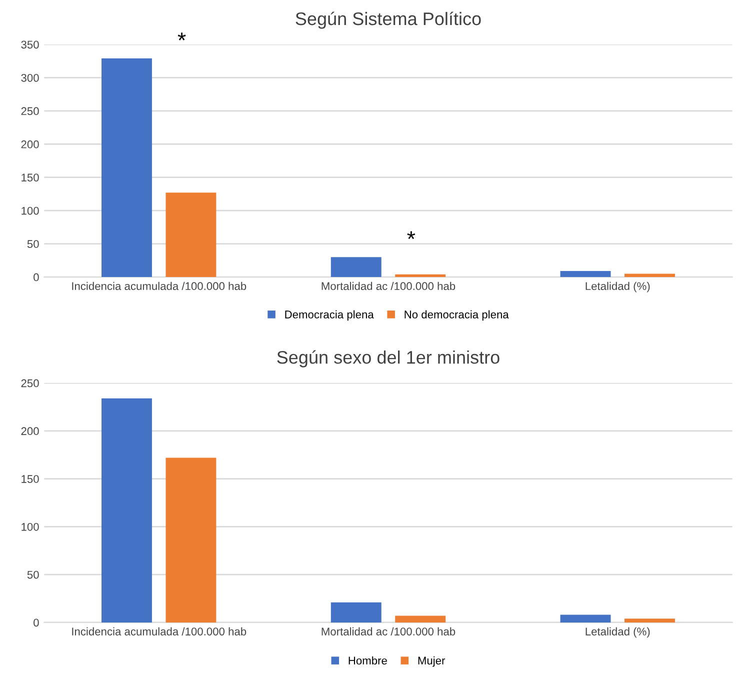 The width and height of the screenshot is (736, 684). Describe the element at coordinates (388, 359) in the screenshot. I see `chart-title: Según sexo del 1er ministro` at that location.